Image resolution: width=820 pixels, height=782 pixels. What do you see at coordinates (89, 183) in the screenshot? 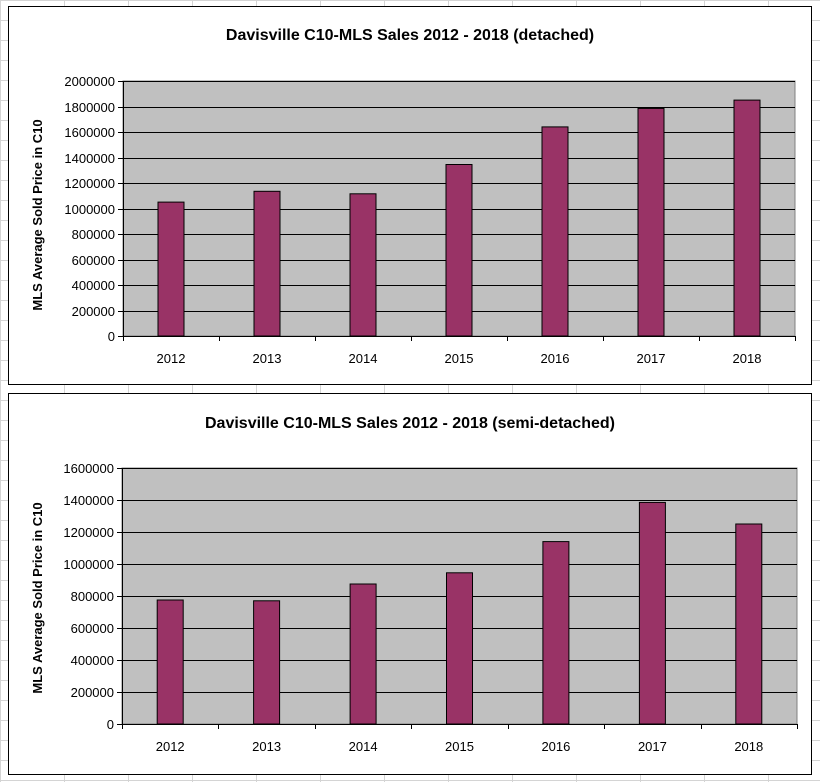
I see `detached-y-tick-label: 1200000` at bounding box center [89, 183].